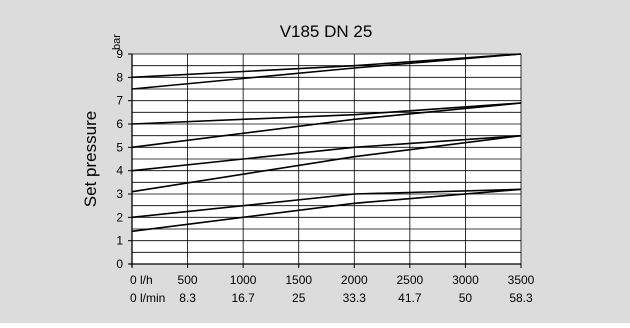 The image size is (630, 328). What do you see at coordinates (119, 147) in the screenshot?
I see `y-tick-label: 5` at bounding box center [119, 147].